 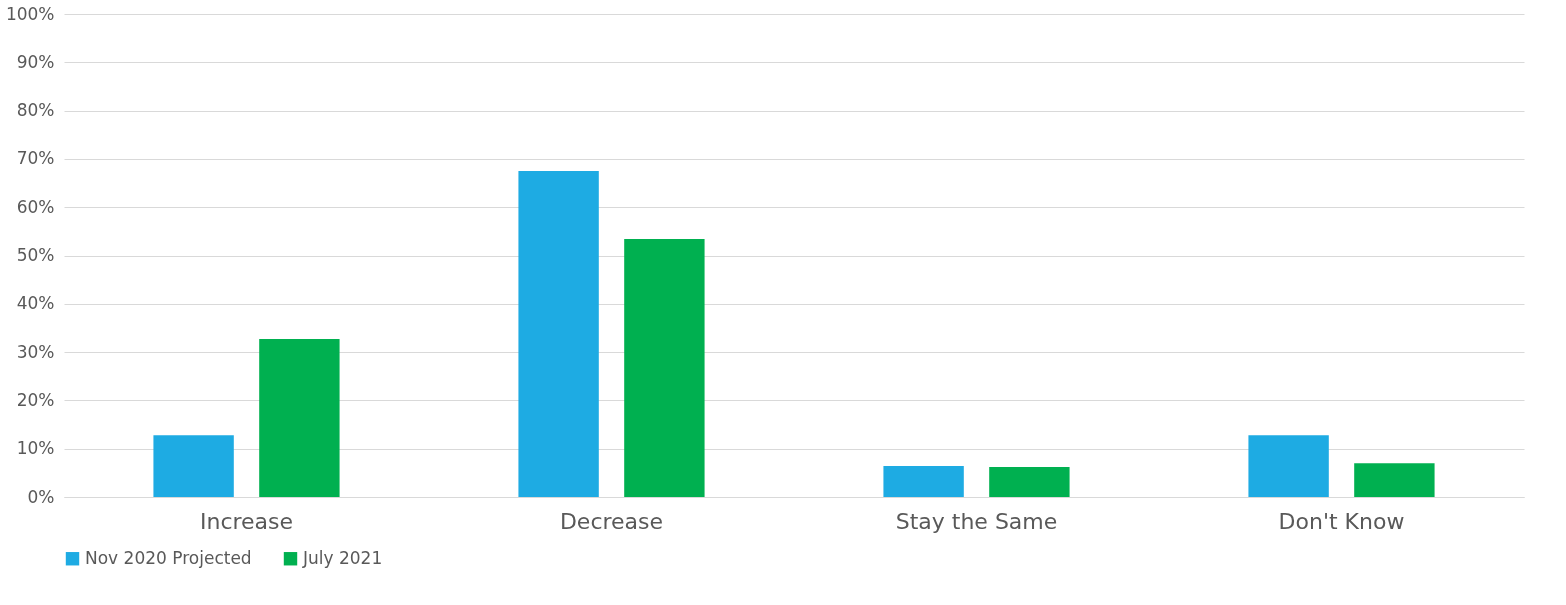 What do you see at coordinates (168, 557) in the screenshot?
I see `legend-label: Nov 2020 Projected` at bounding box center [168, 557].